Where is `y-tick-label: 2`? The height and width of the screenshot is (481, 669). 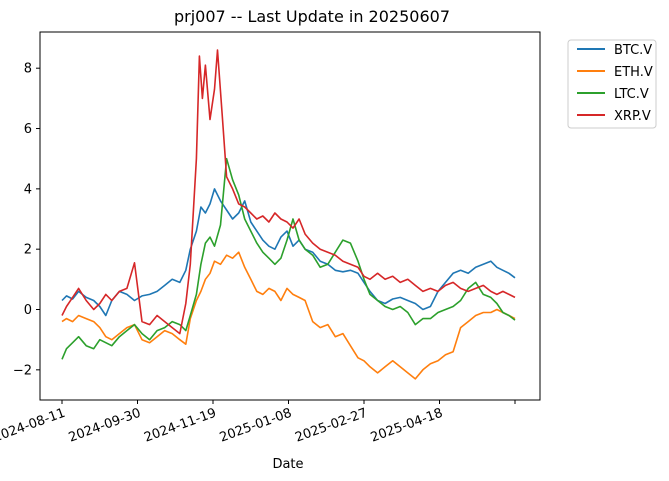
y-tick-label: 2 is located at coordinates (28, 250).